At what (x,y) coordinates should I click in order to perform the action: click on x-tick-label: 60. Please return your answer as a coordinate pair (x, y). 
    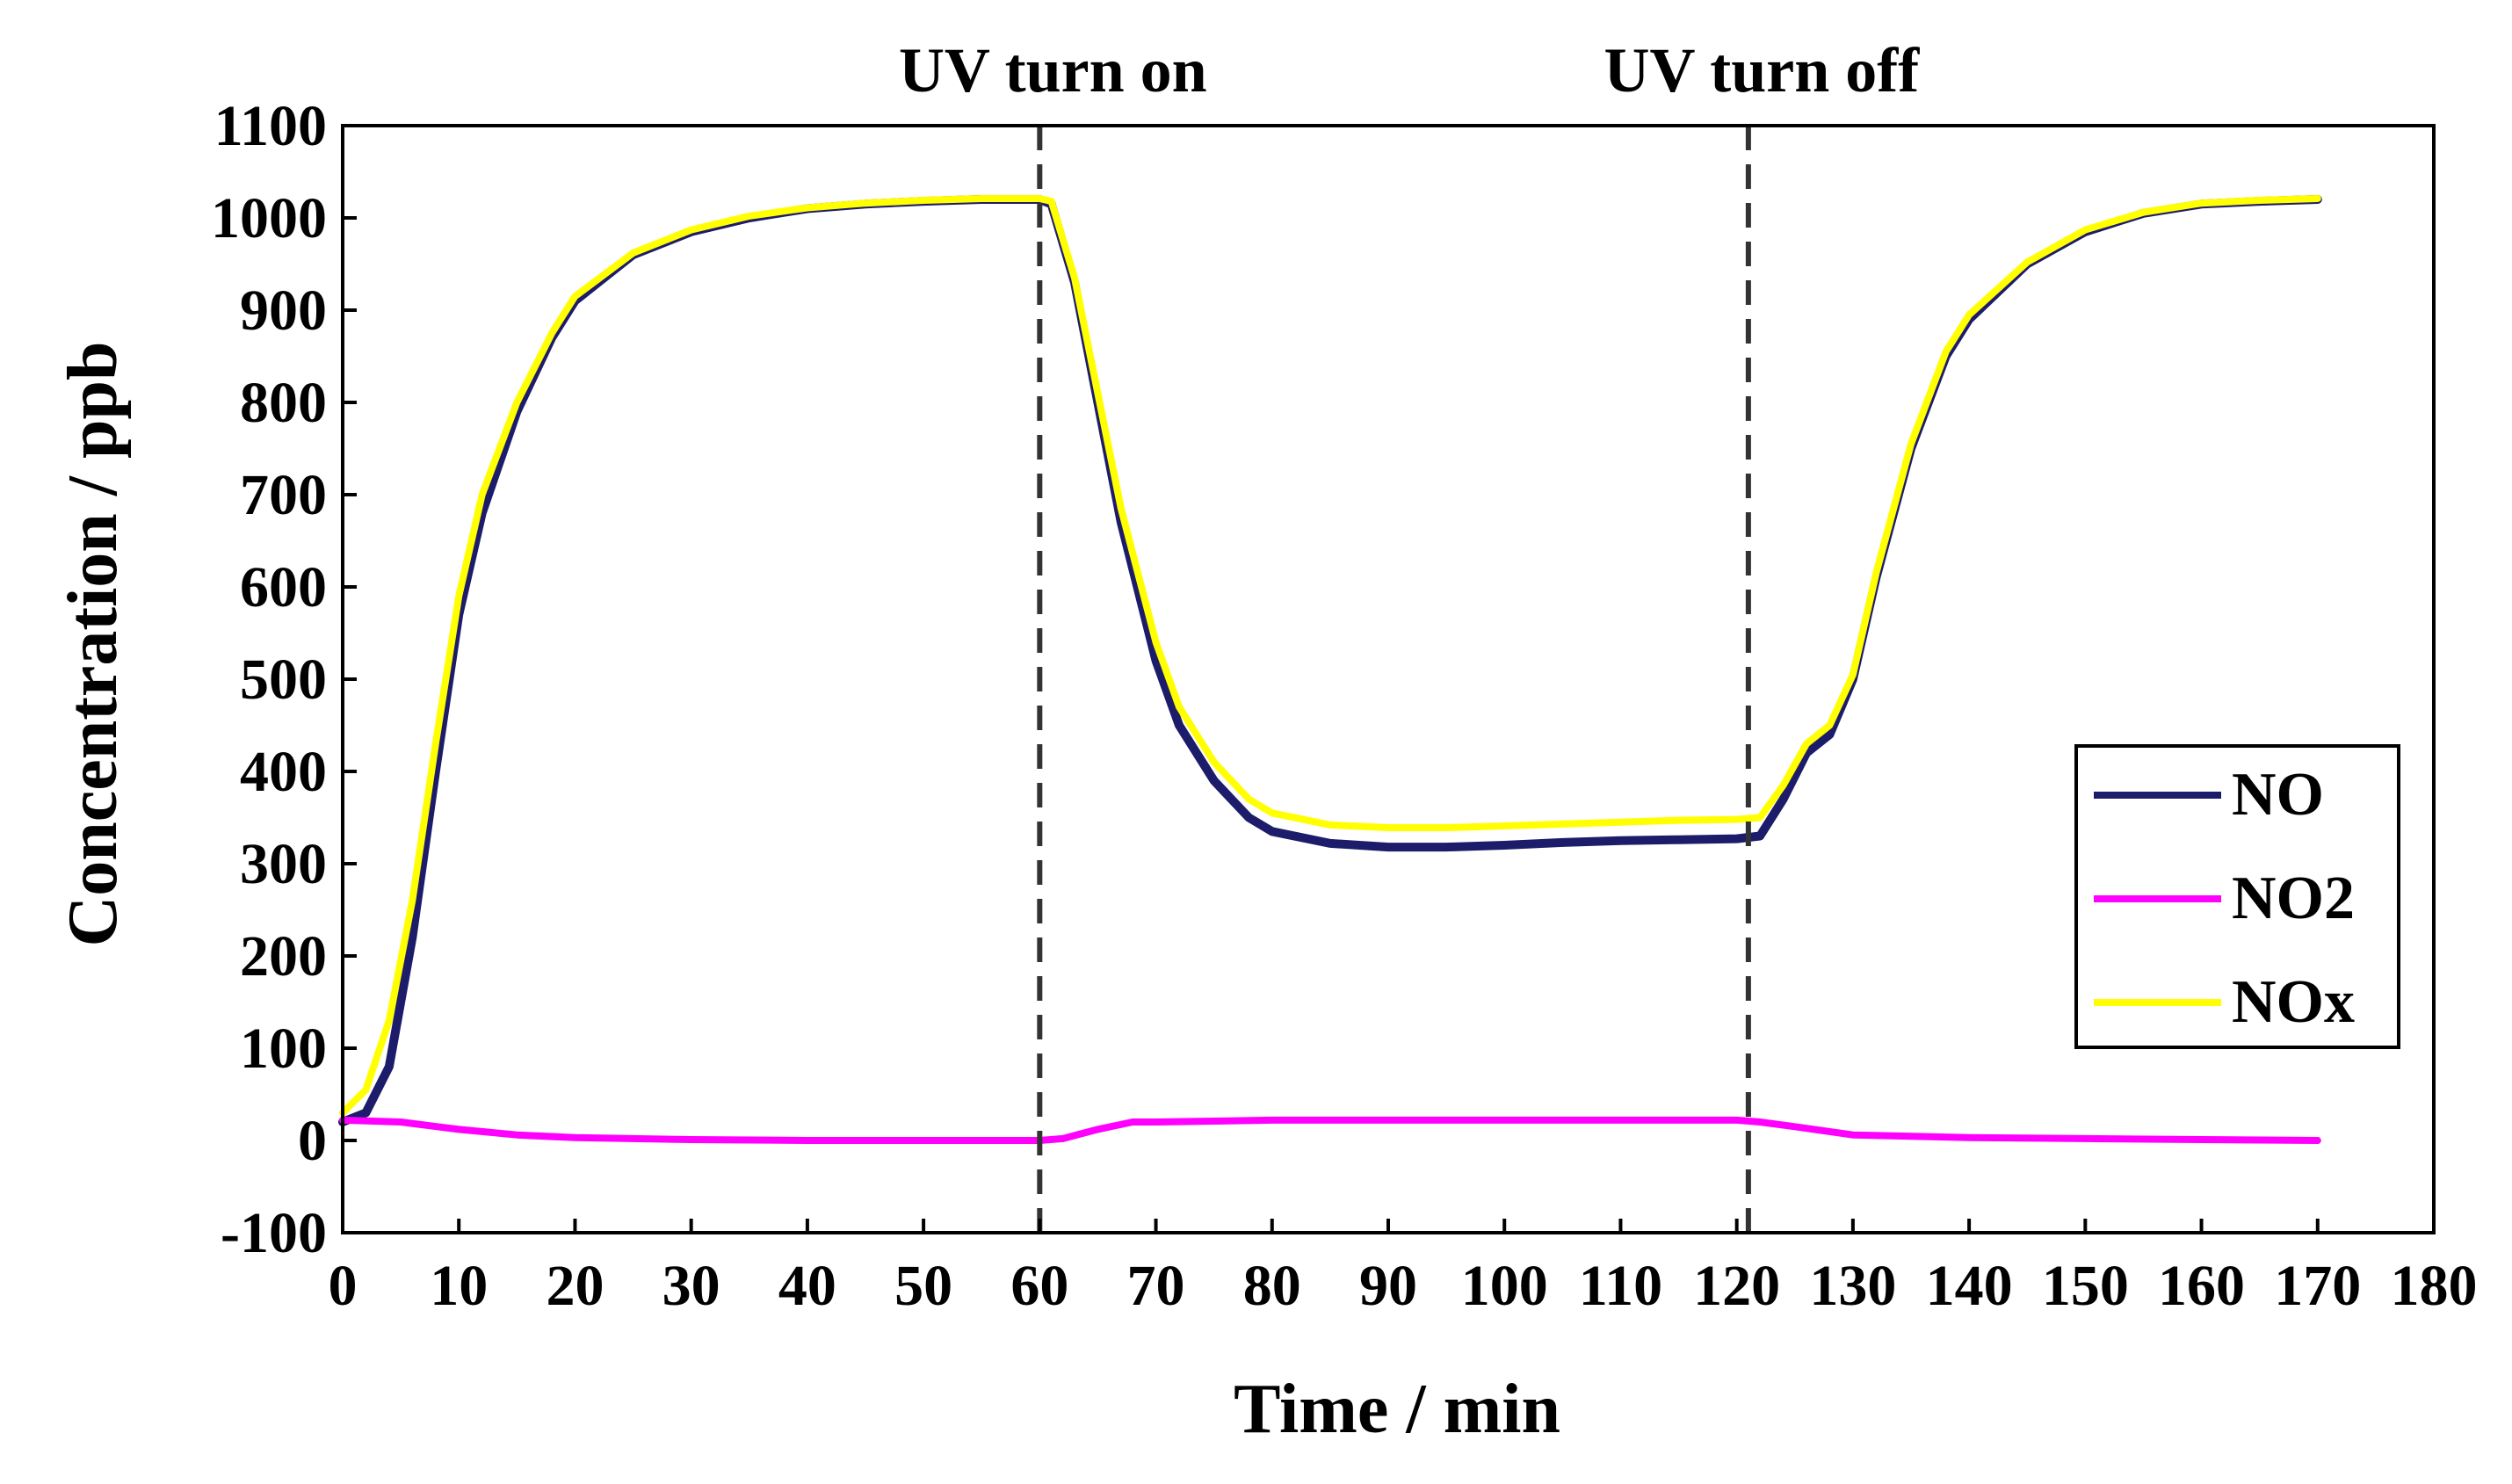
    Looking at the image, I should click on (1039, 1286).